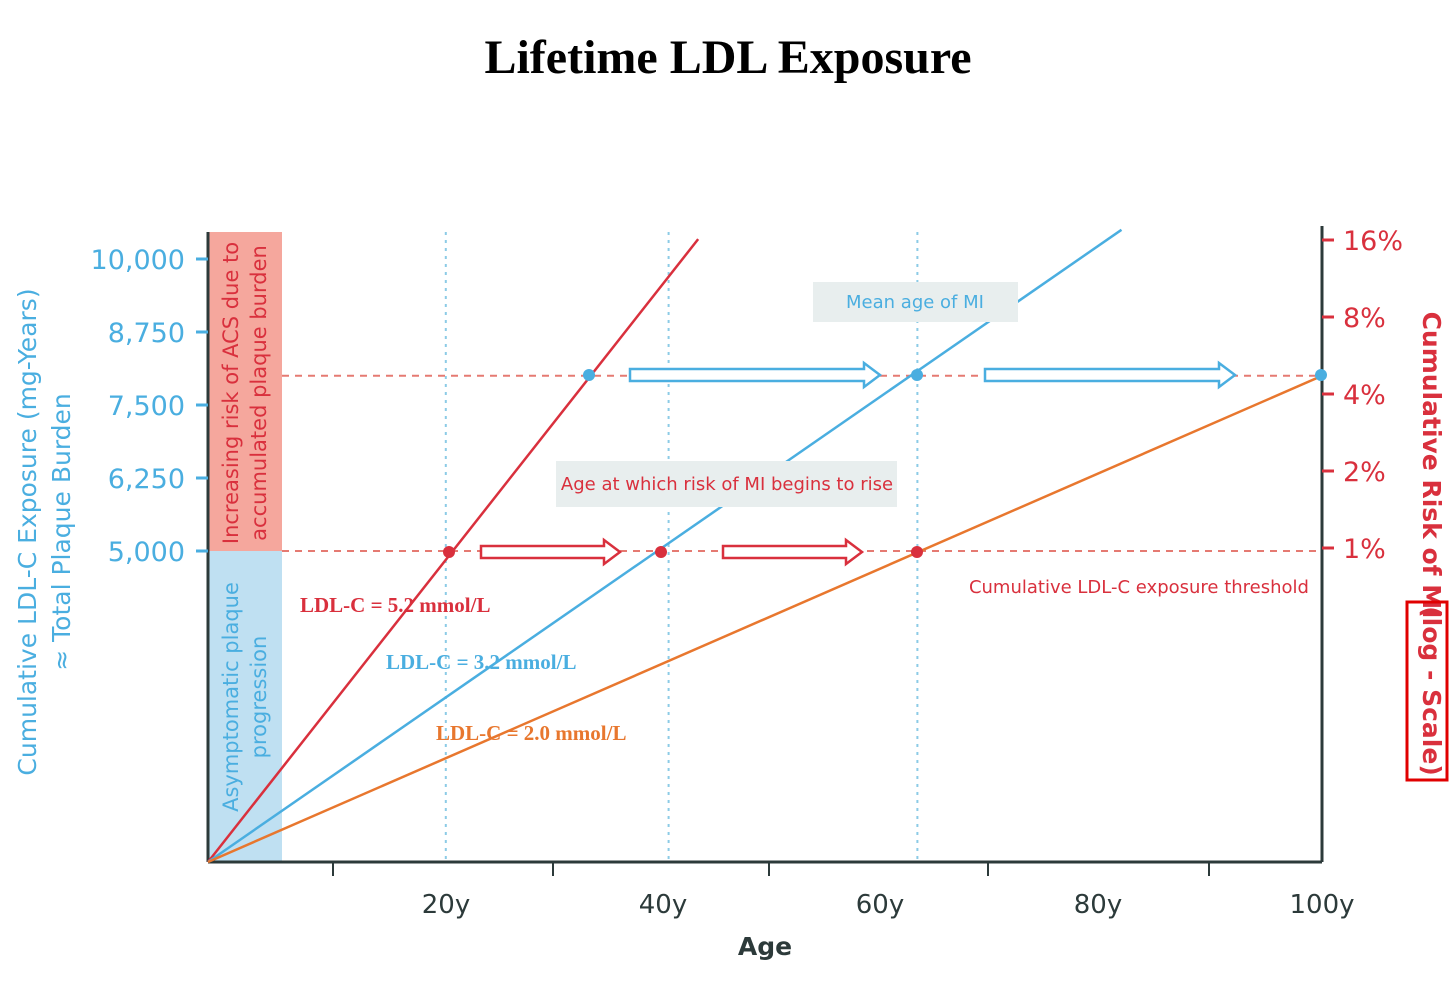  I want to click on series-label-2.0: LDL-C = 2.0 mmol/L, so click(531, 733).